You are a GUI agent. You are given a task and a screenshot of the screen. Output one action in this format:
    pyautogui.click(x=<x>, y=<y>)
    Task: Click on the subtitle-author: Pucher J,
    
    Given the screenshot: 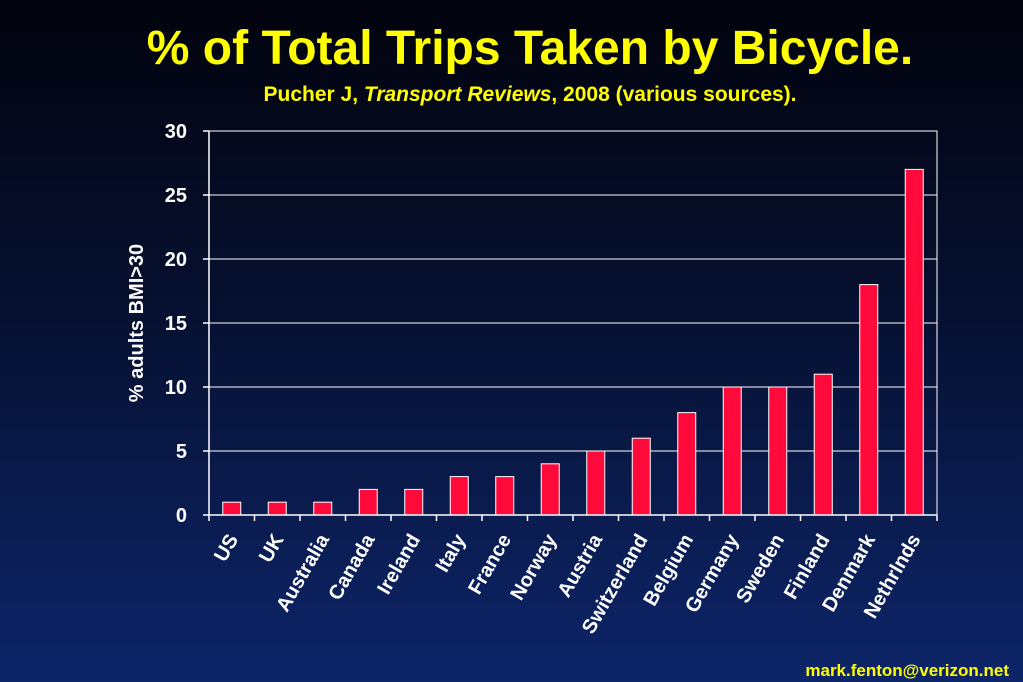 What is the action you would take?
    pyautogui.click(x=313, y=94)
    